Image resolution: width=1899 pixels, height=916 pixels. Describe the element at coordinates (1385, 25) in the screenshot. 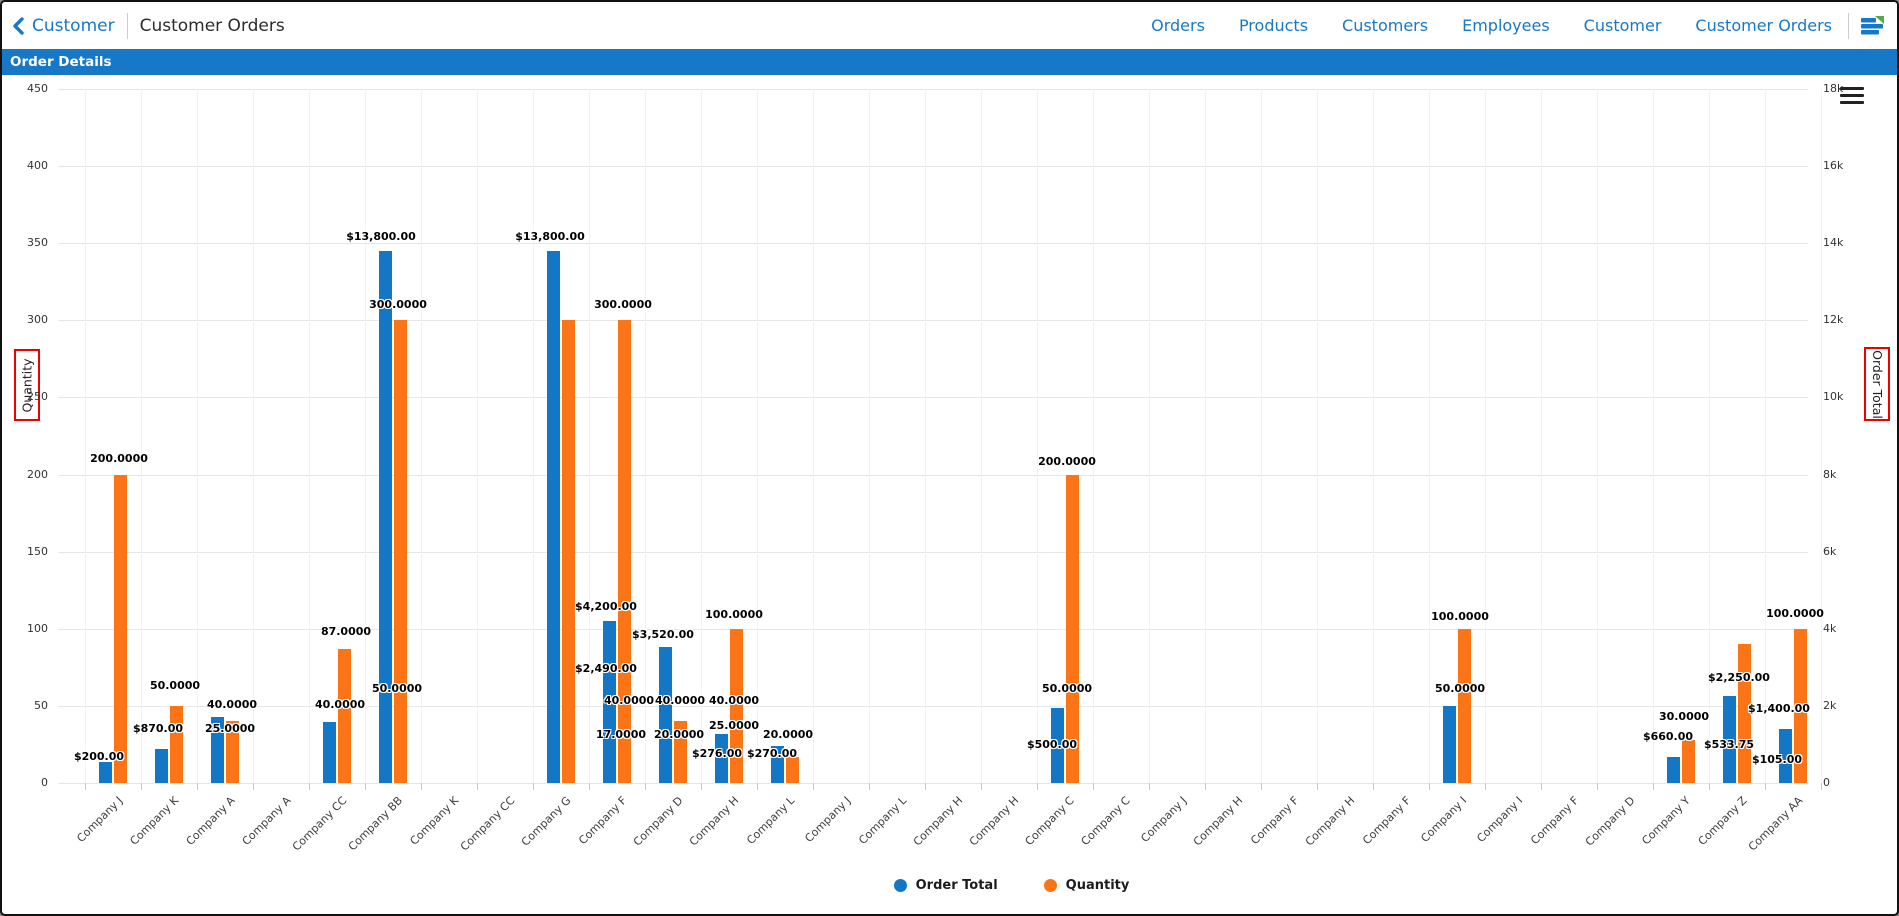

I see `nav-link-customers: Customers` at that location.